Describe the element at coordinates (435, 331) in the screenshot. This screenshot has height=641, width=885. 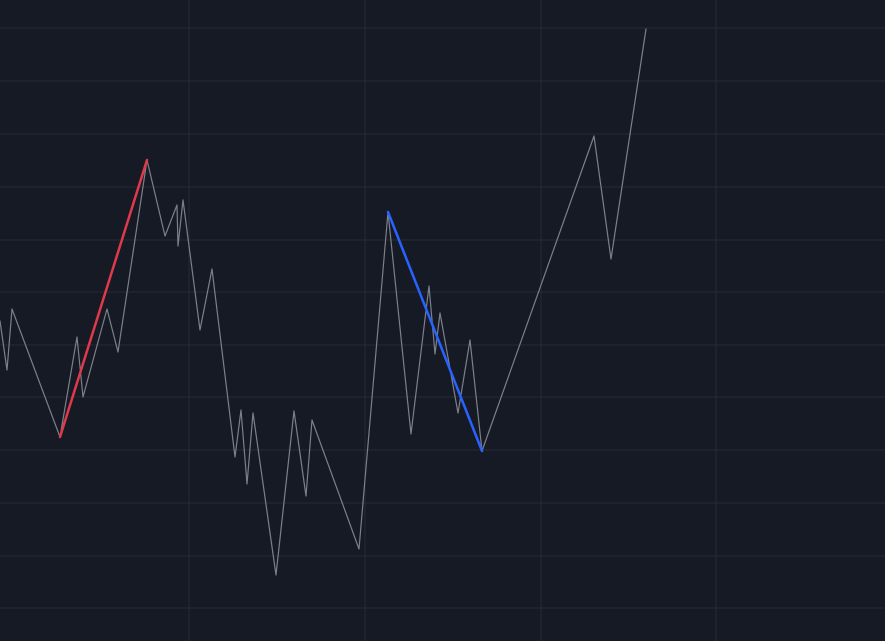
I see `down-segment-line` at that location.